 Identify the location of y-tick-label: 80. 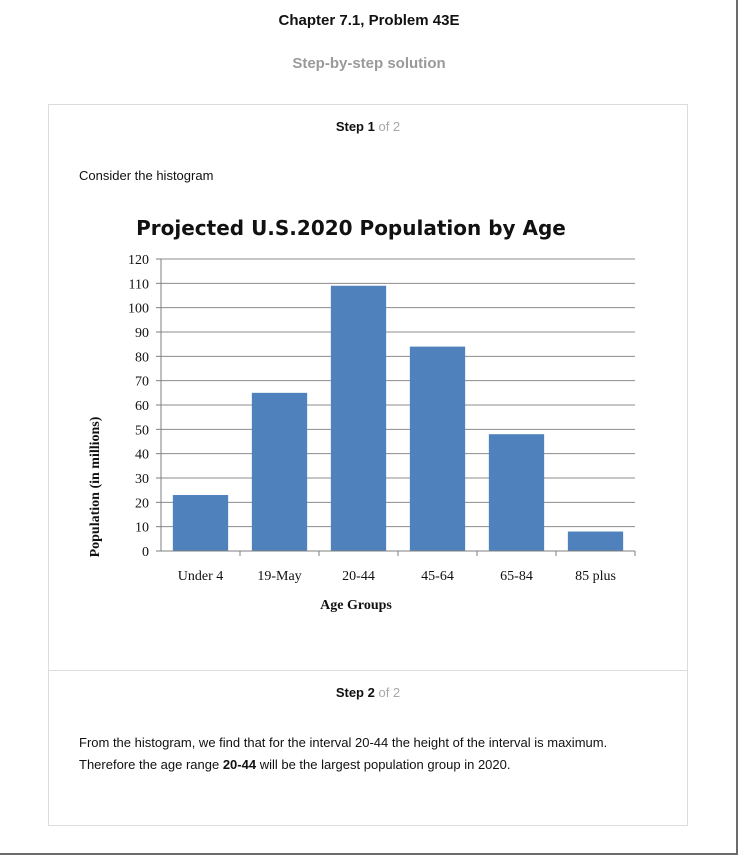
(142, 357).